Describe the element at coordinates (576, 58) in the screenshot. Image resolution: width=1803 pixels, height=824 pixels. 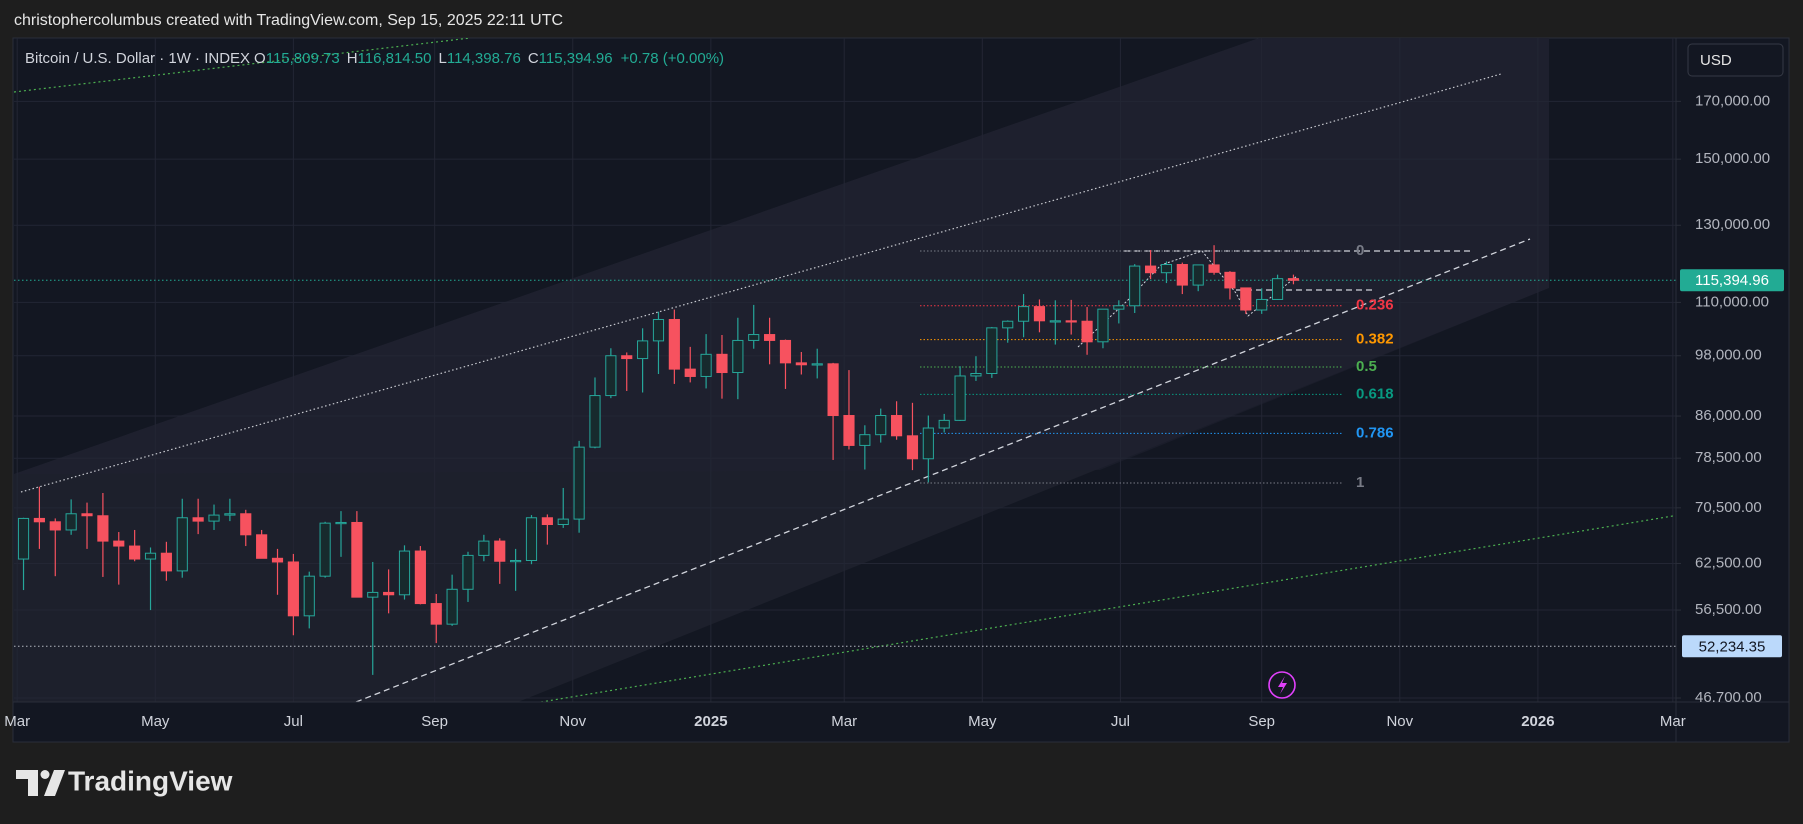
I see `legend-value: 115,394.96` at that location.